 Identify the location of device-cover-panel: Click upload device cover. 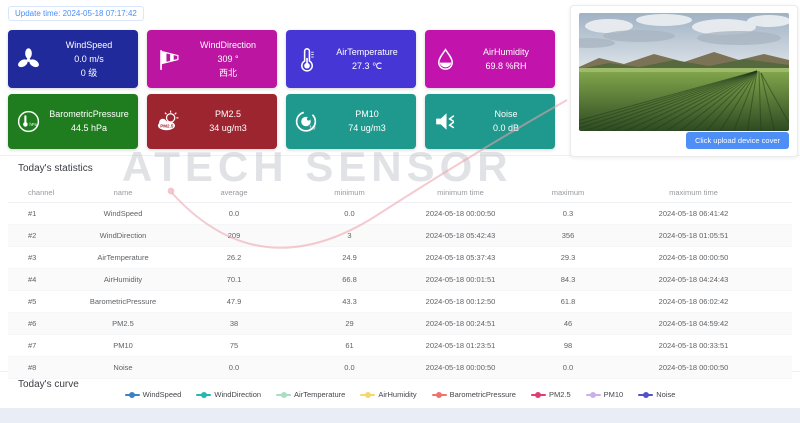
(684, 81).